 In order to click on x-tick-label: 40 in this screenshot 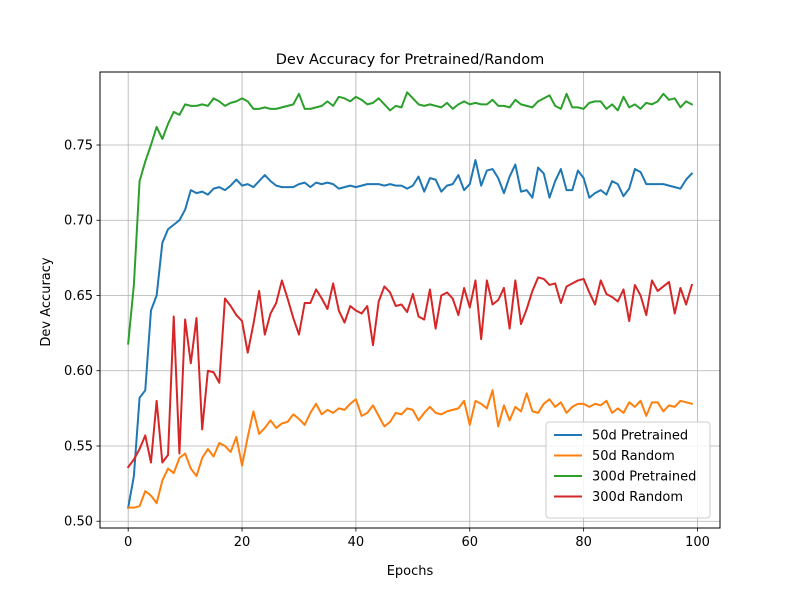, I will do `click(356, 542)`.